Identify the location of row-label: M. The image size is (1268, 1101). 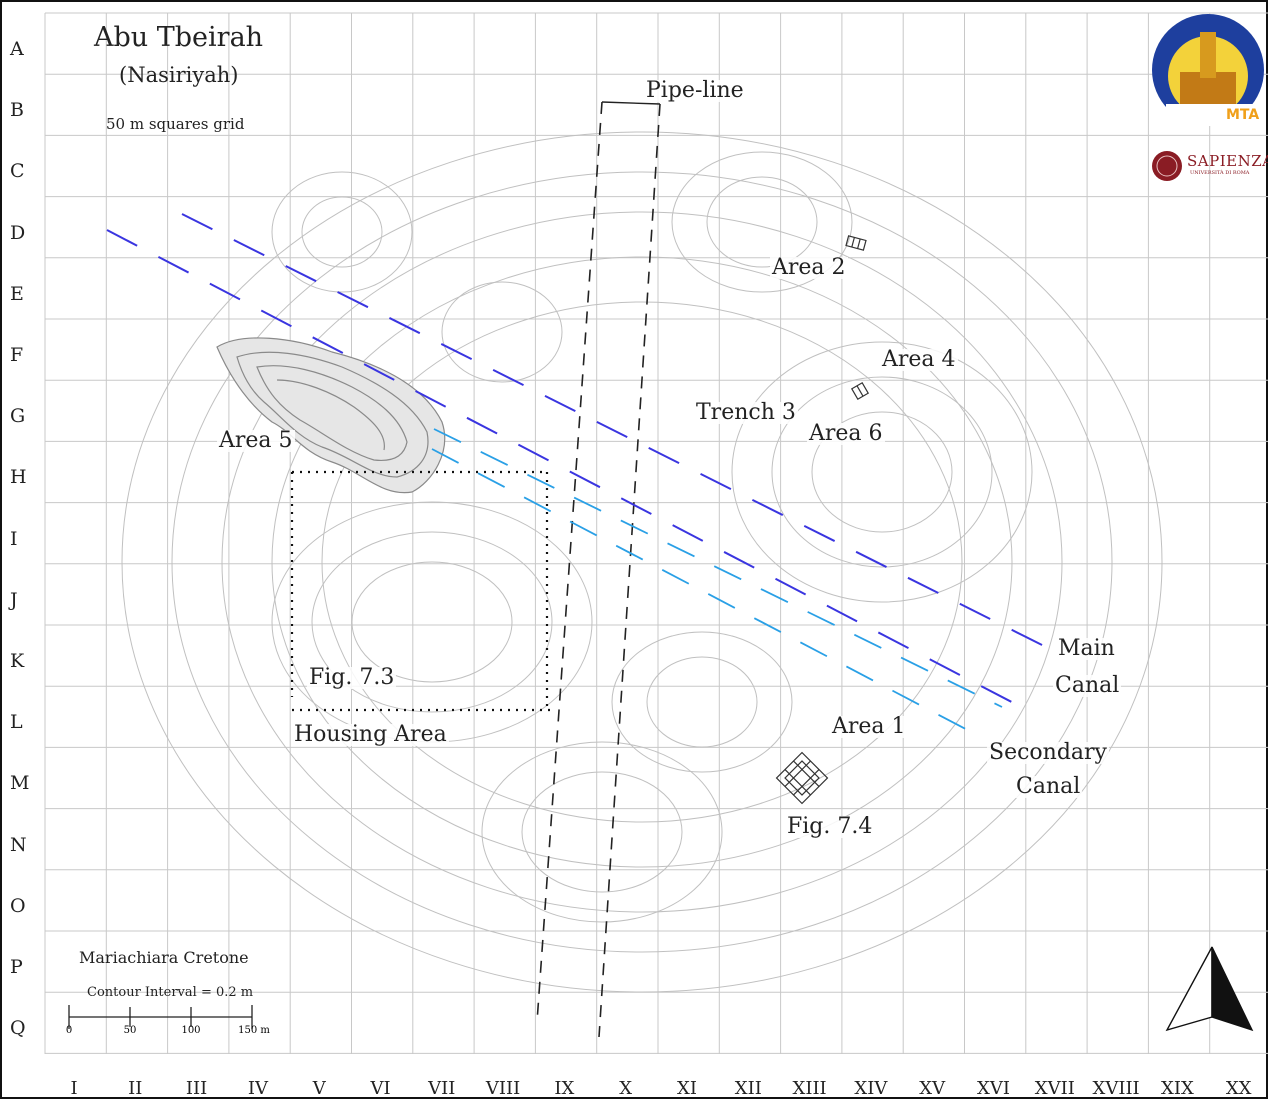
(20, 783).